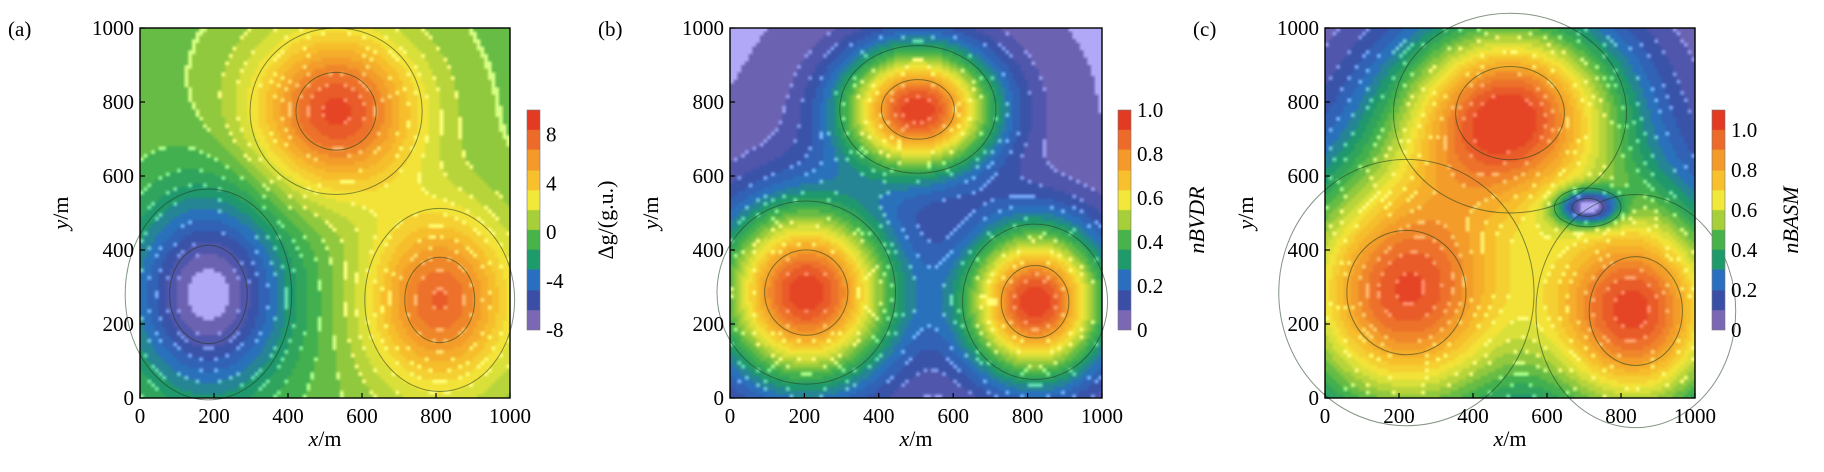 The image size is (1824, 472). Describe the element at coordinates (610, 29) in the screenshot. I see `panel-label: (b)` at that location.